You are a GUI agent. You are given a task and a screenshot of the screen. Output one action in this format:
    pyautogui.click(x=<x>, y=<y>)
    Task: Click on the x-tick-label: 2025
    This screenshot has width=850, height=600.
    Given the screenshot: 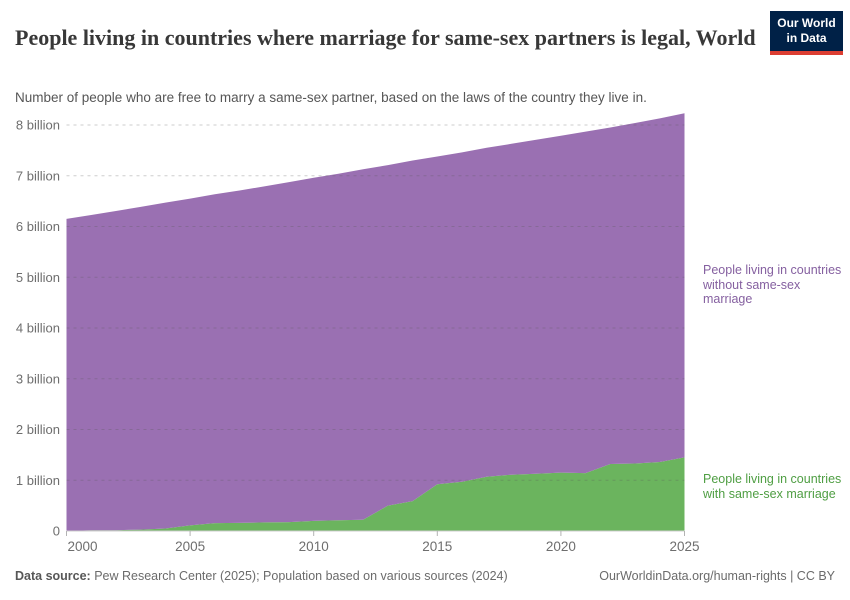 What is the action you would take?
    pyautogui.click(x=684, y=546)
    